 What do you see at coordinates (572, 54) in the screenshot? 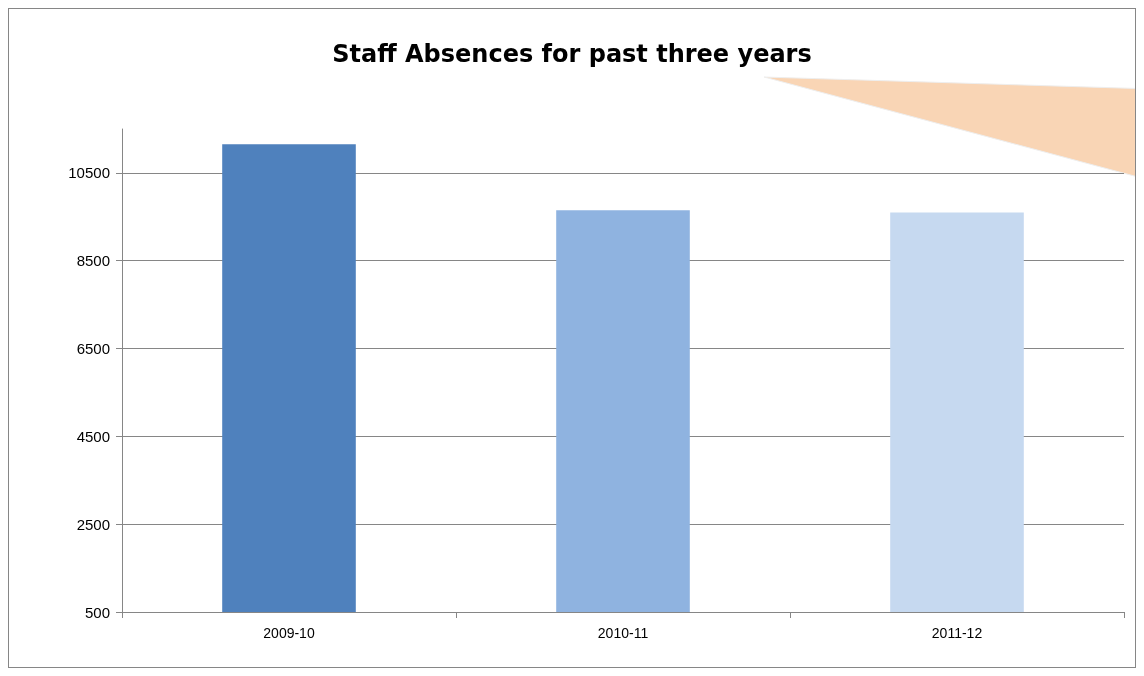
I see `chart-title: Staff Absences for past three years` at bounding box center [572, 54].